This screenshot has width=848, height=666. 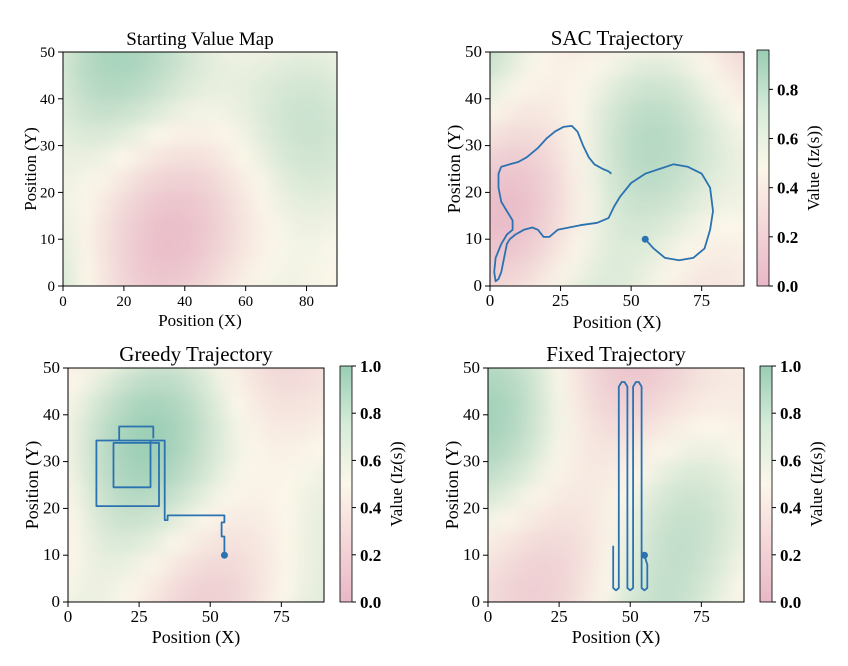 What do you see at coordinates (598, 298) in the screenshot?
I see `x-ticks-1: 0 25 50 75` at bounding box center [598, 298].